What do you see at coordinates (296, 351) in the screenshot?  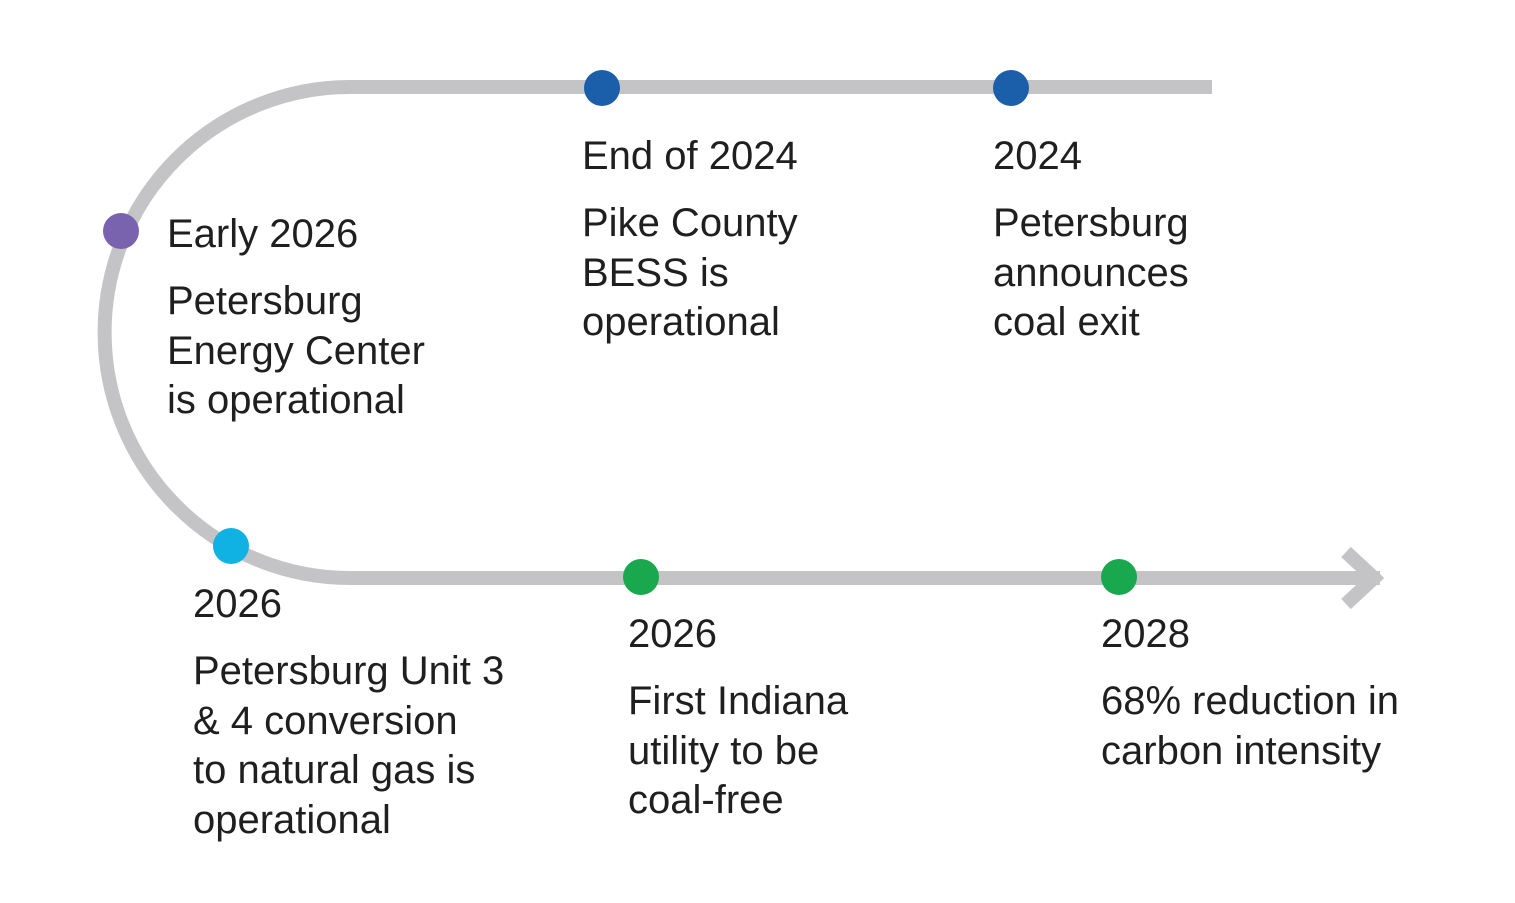 I see `milestone-description: Petersburg Energy Center is operational` at bounding box center [296, 351].